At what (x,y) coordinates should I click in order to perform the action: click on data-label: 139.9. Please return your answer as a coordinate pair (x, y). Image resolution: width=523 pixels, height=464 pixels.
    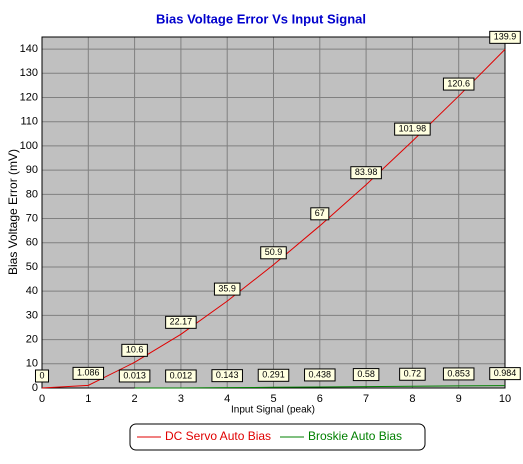
    Looking at the image, I should click on (505, 37).